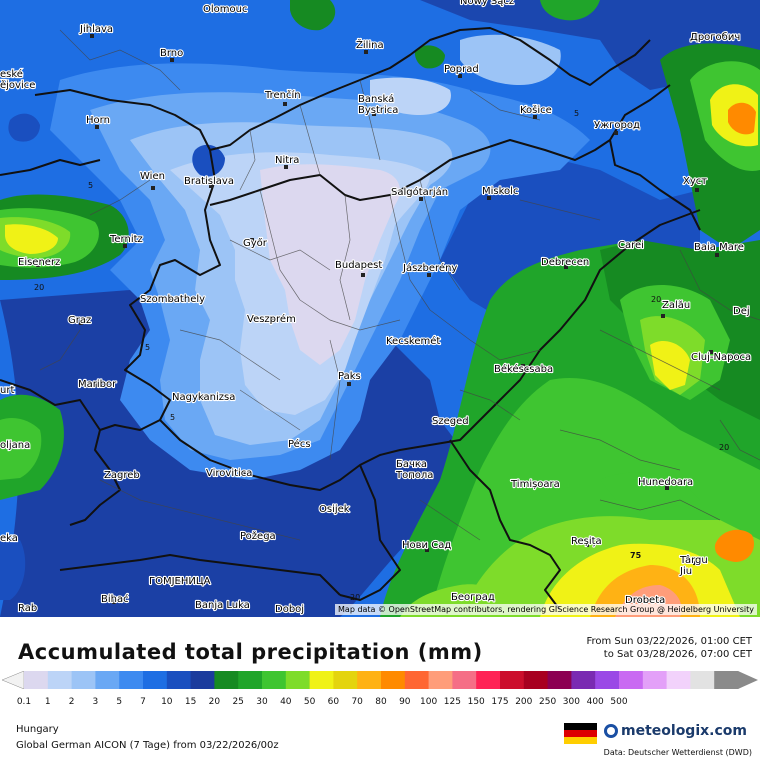  I want to click on city-label: Horn, so click(98, 120).